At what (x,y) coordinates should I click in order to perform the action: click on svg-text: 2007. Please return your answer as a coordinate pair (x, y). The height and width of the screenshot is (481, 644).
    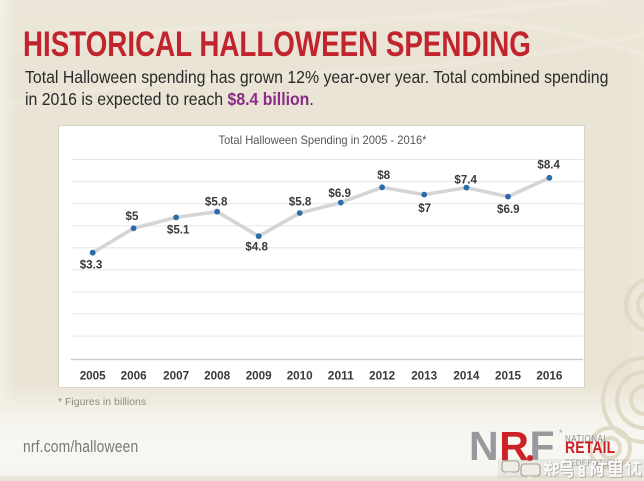
    Looking at the image, I should click on (176, 376).